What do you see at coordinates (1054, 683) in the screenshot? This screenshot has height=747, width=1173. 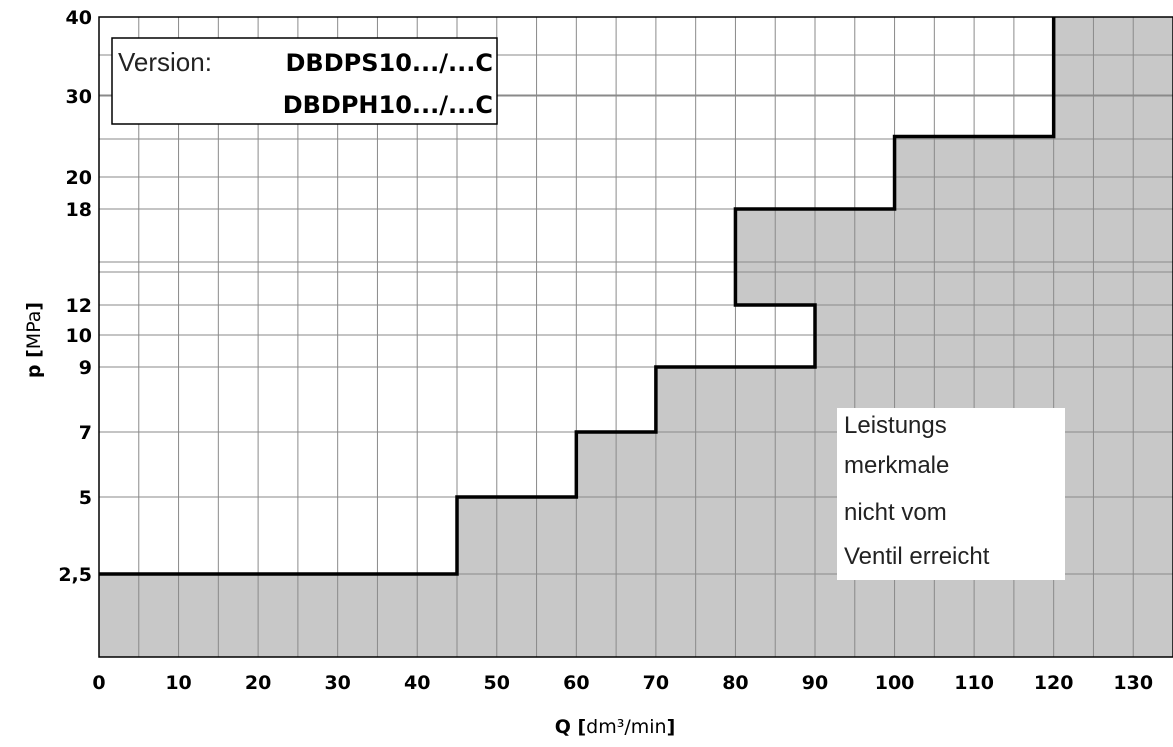 I see `x-tick-label: 120` at bounding box center [1054, 683].